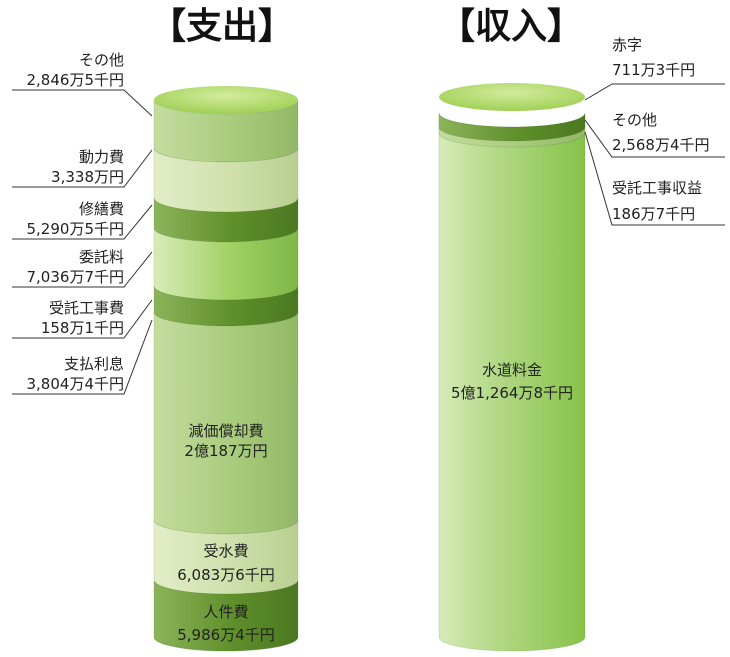  Describe the element at coordinates (225, 431) in the screenshot. I see `expense-label-name: 減価償却費` at that location.